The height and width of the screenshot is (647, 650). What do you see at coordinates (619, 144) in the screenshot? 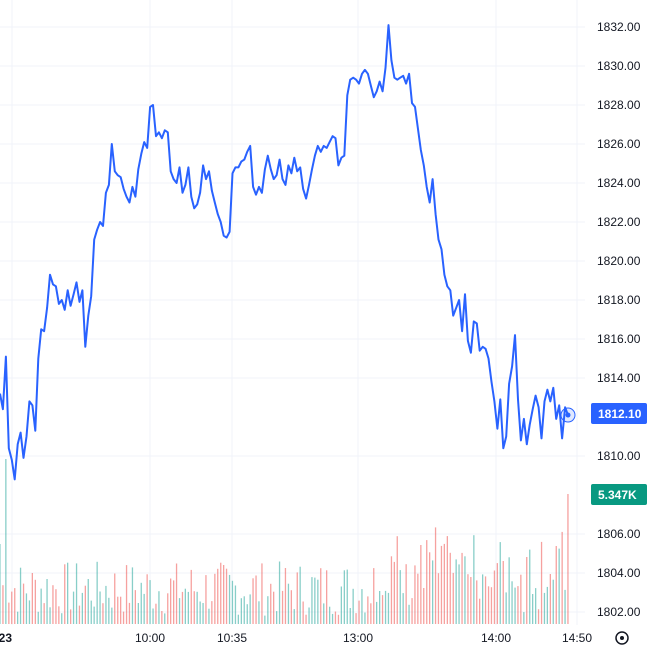
I see `y-tick-label: 1826.00` at bounding box center [619, 144].